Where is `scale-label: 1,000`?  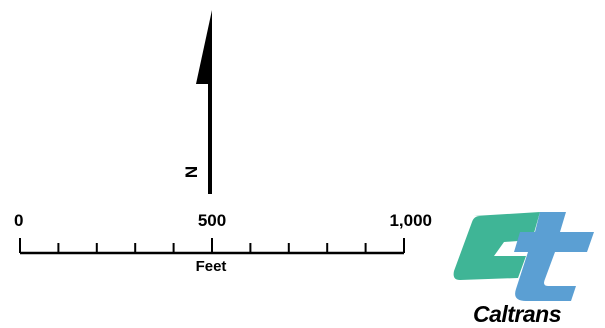
scale-label: 1,000 is located at coordinates (410, 220).